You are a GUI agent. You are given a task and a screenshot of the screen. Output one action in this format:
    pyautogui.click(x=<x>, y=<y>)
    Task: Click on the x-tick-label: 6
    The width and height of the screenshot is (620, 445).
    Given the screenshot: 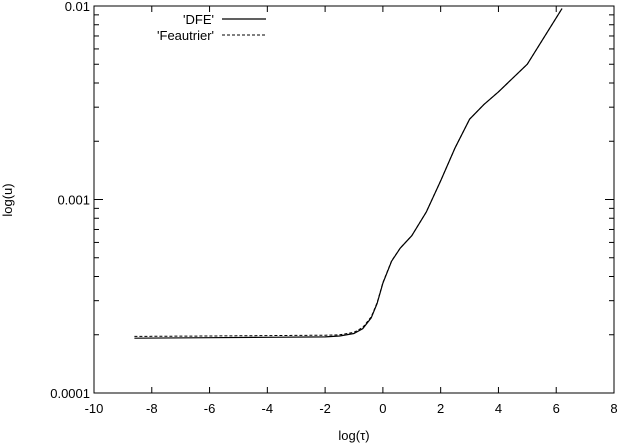 What is the action you would take?
    pyautogui.click(x=556, y=408)
    